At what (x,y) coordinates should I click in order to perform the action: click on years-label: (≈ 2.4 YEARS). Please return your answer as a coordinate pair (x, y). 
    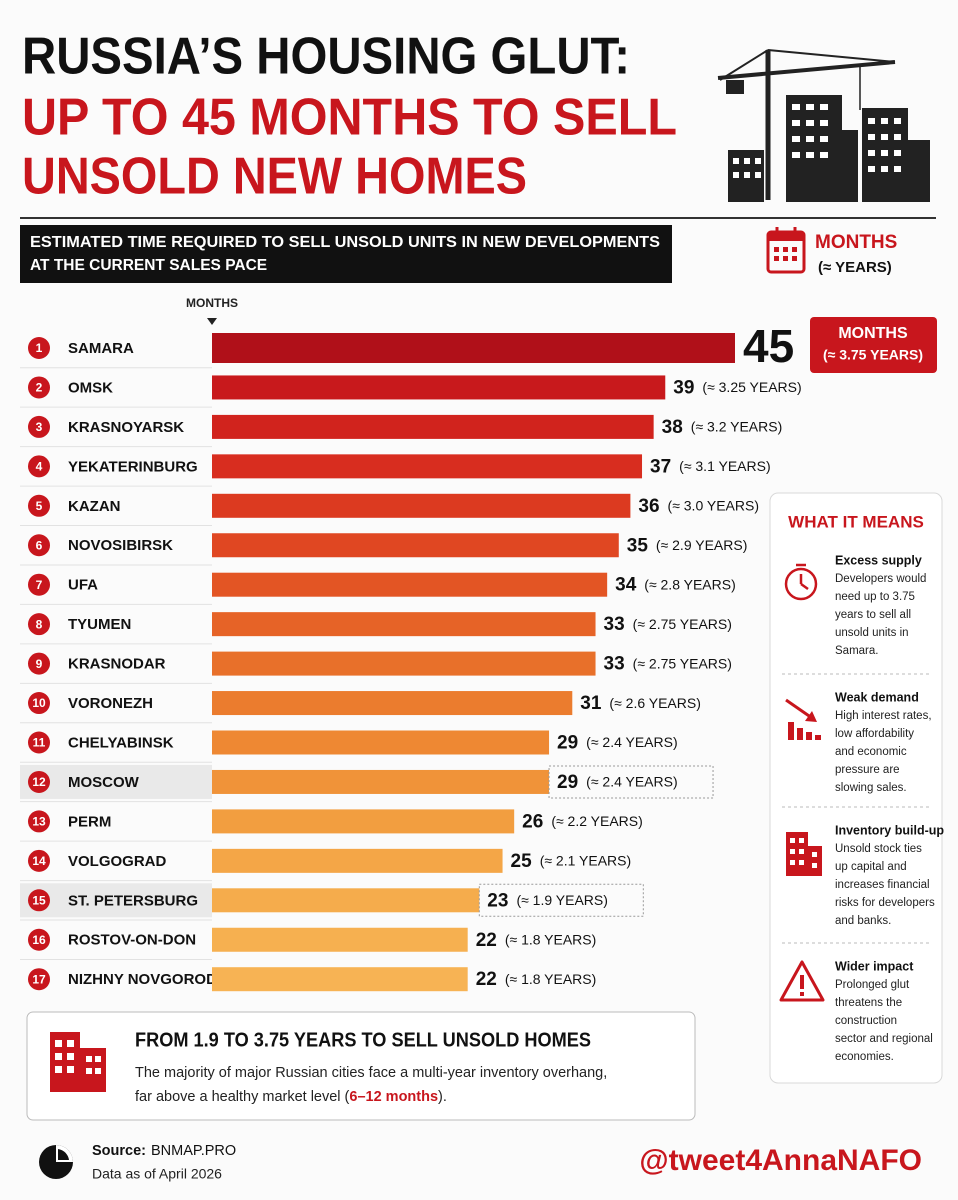
    Looking at the image, I should click on (631, 742).